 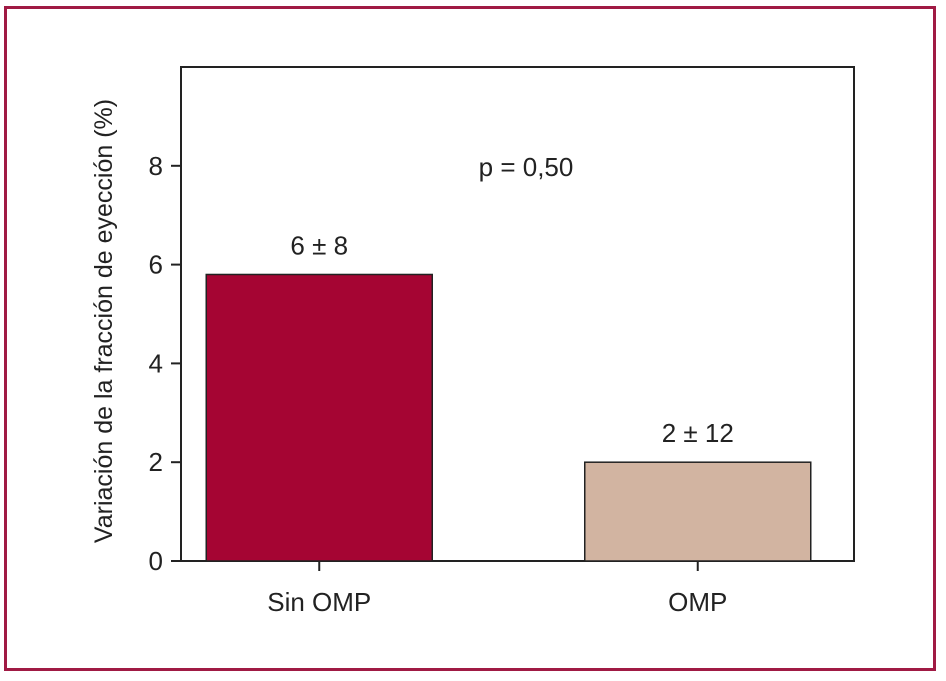 I want to click on bar-data-label: 6 ± 8, so click(x=319, y=245).